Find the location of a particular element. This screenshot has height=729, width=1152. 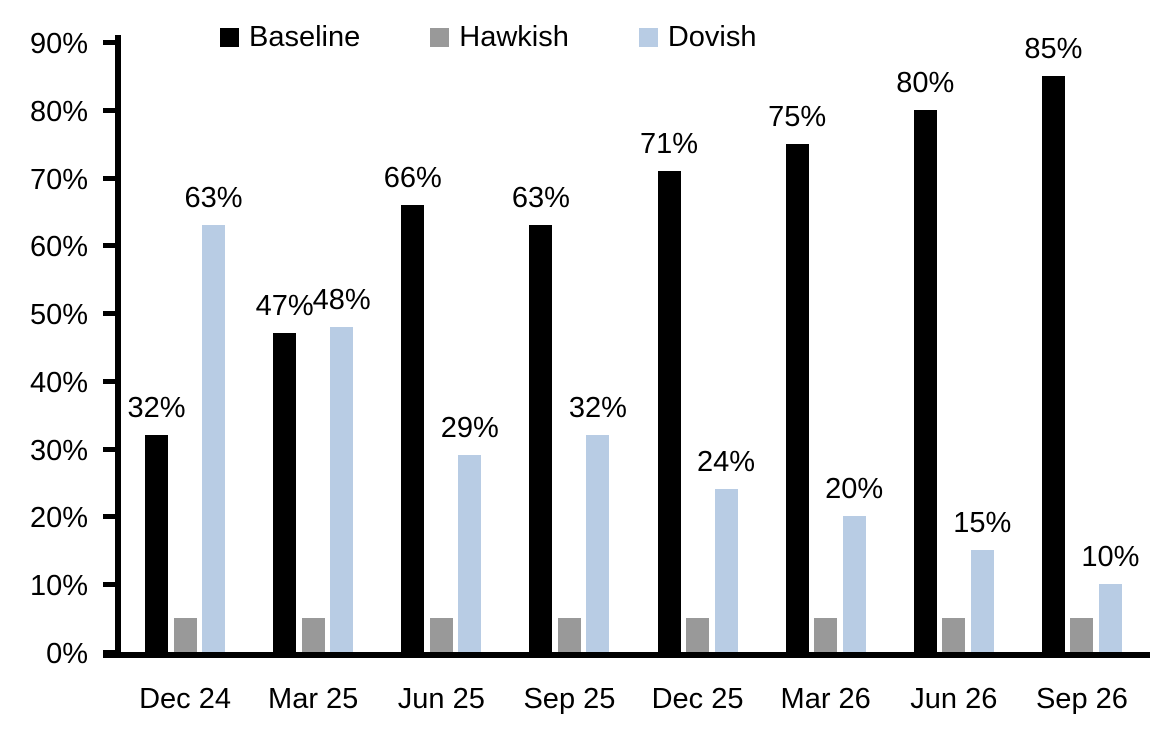

x-axis-label: Mar 26 is located at coordinates (825, 699).